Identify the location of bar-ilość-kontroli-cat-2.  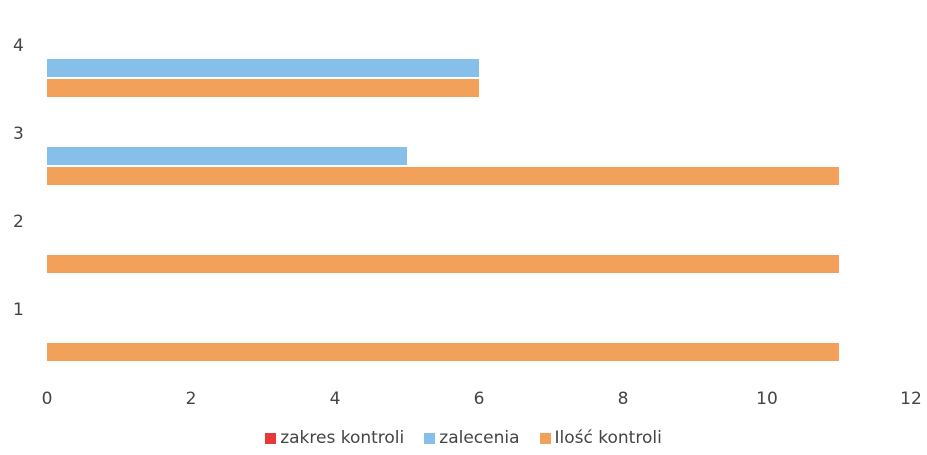
(443, 264).